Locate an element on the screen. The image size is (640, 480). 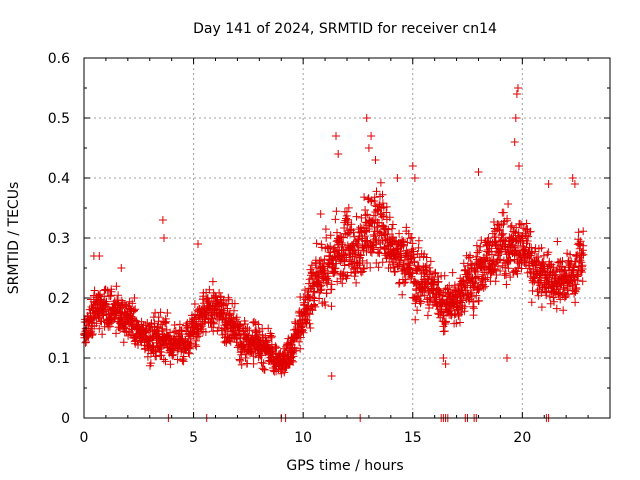
y-tick-label: 0.3 is located at coordinates (59, 239).